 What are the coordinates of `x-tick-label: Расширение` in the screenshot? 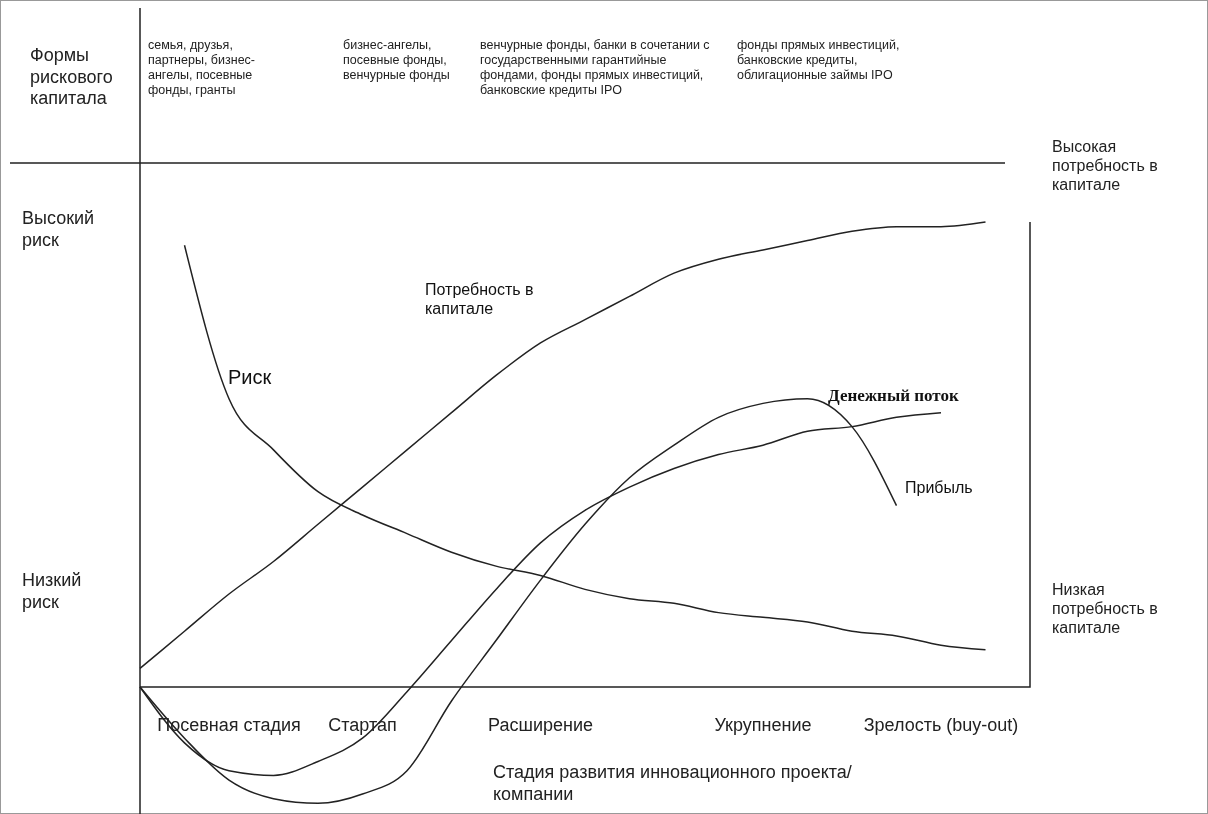 It's located at (540, 724).